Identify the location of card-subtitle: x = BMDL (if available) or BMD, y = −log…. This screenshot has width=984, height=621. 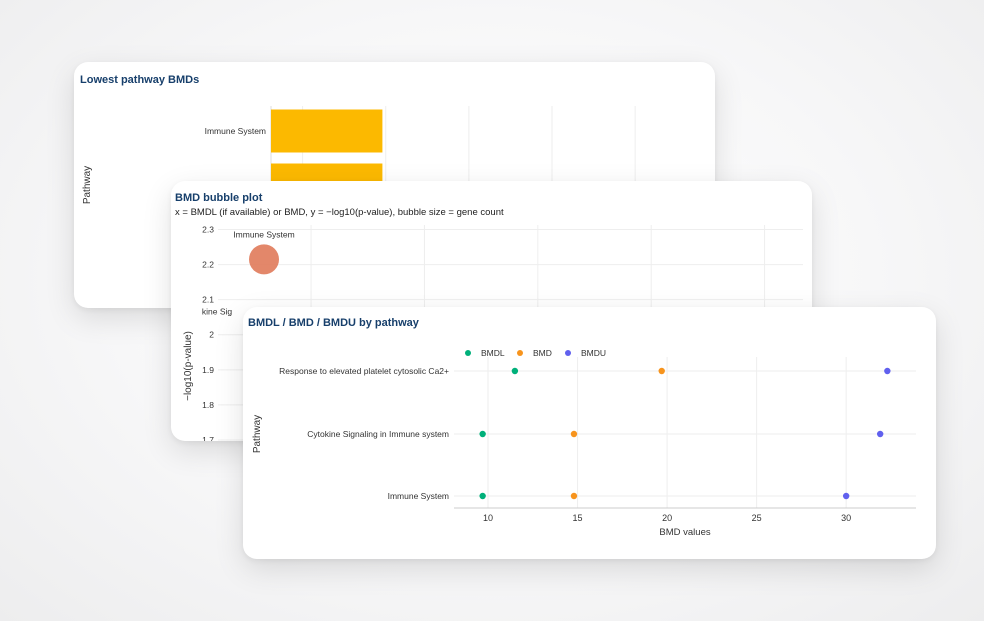
(339, 212).